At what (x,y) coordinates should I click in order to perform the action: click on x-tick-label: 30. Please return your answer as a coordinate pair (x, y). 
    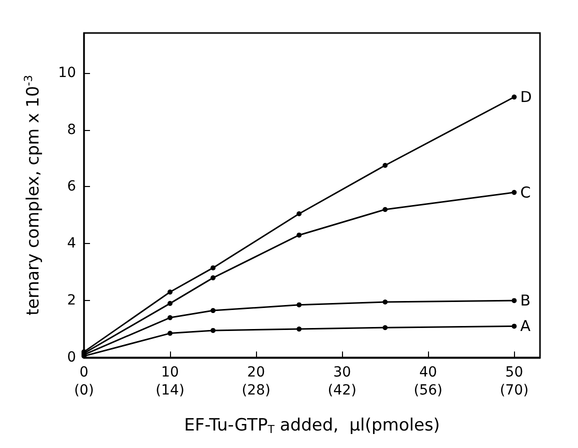
    Looking at the image, I should click on (342, 372).